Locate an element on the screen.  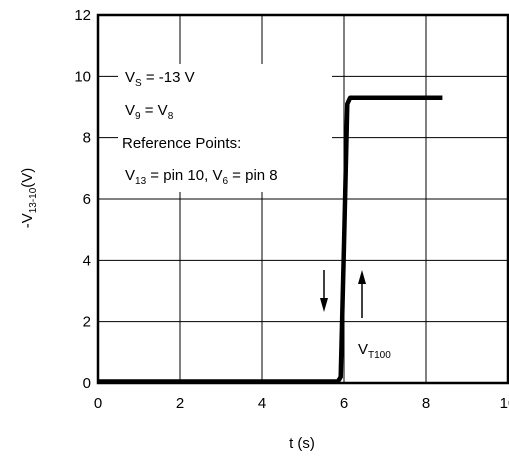
annotation-reference-title: Reference Points: is located at coordinates (181, 143).